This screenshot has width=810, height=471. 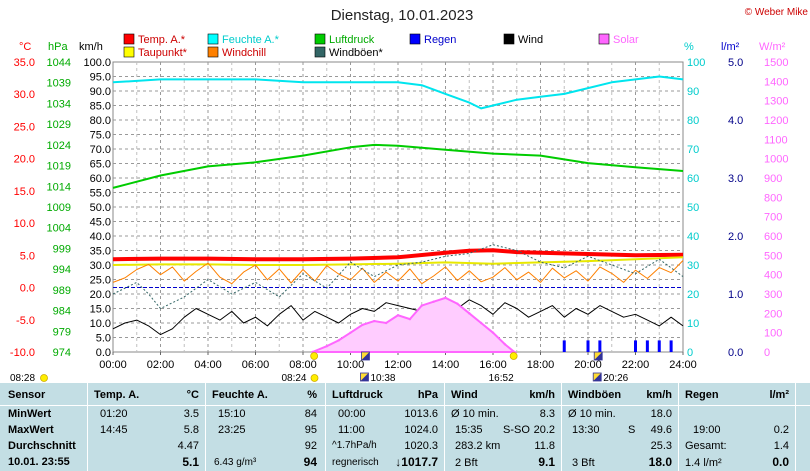 I want to click on legend-label: Windböen*, so click(x=356, y=53).